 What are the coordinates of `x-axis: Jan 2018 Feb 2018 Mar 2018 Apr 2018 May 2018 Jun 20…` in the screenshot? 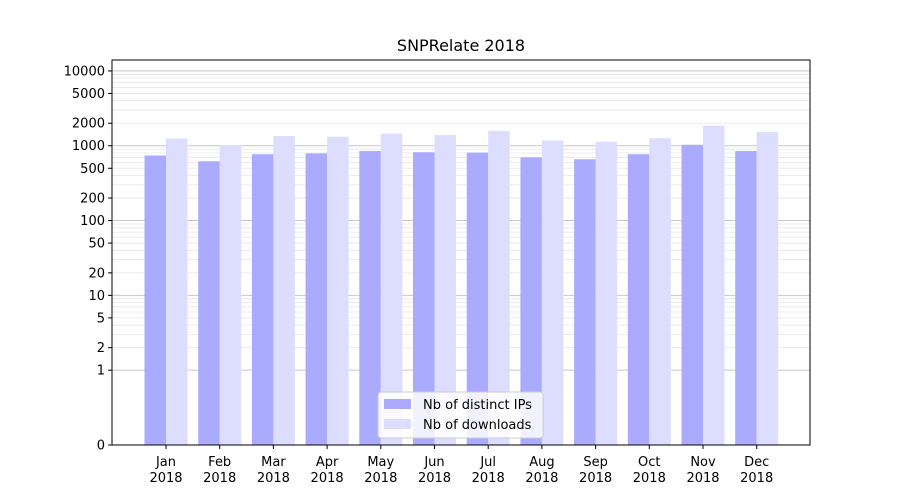 It's located at (461, 465).